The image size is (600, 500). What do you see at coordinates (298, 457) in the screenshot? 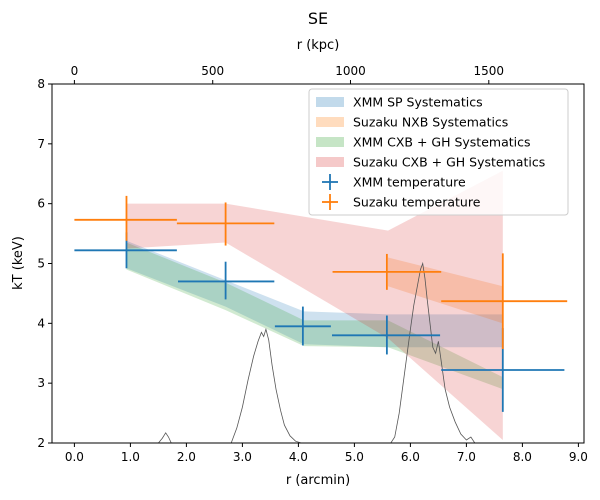
I see `x-tick-label: 4.0` at bounding box center [298, 457].